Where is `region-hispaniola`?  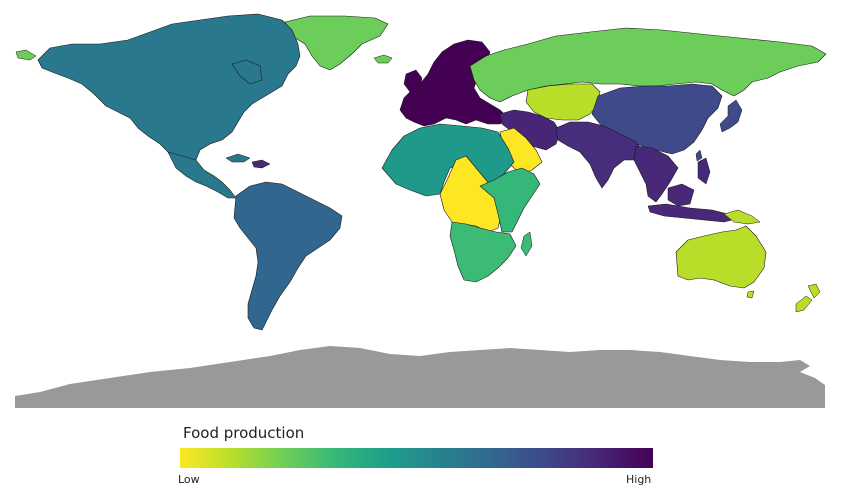
region-hispaniola is located at coordinates (261, 164).